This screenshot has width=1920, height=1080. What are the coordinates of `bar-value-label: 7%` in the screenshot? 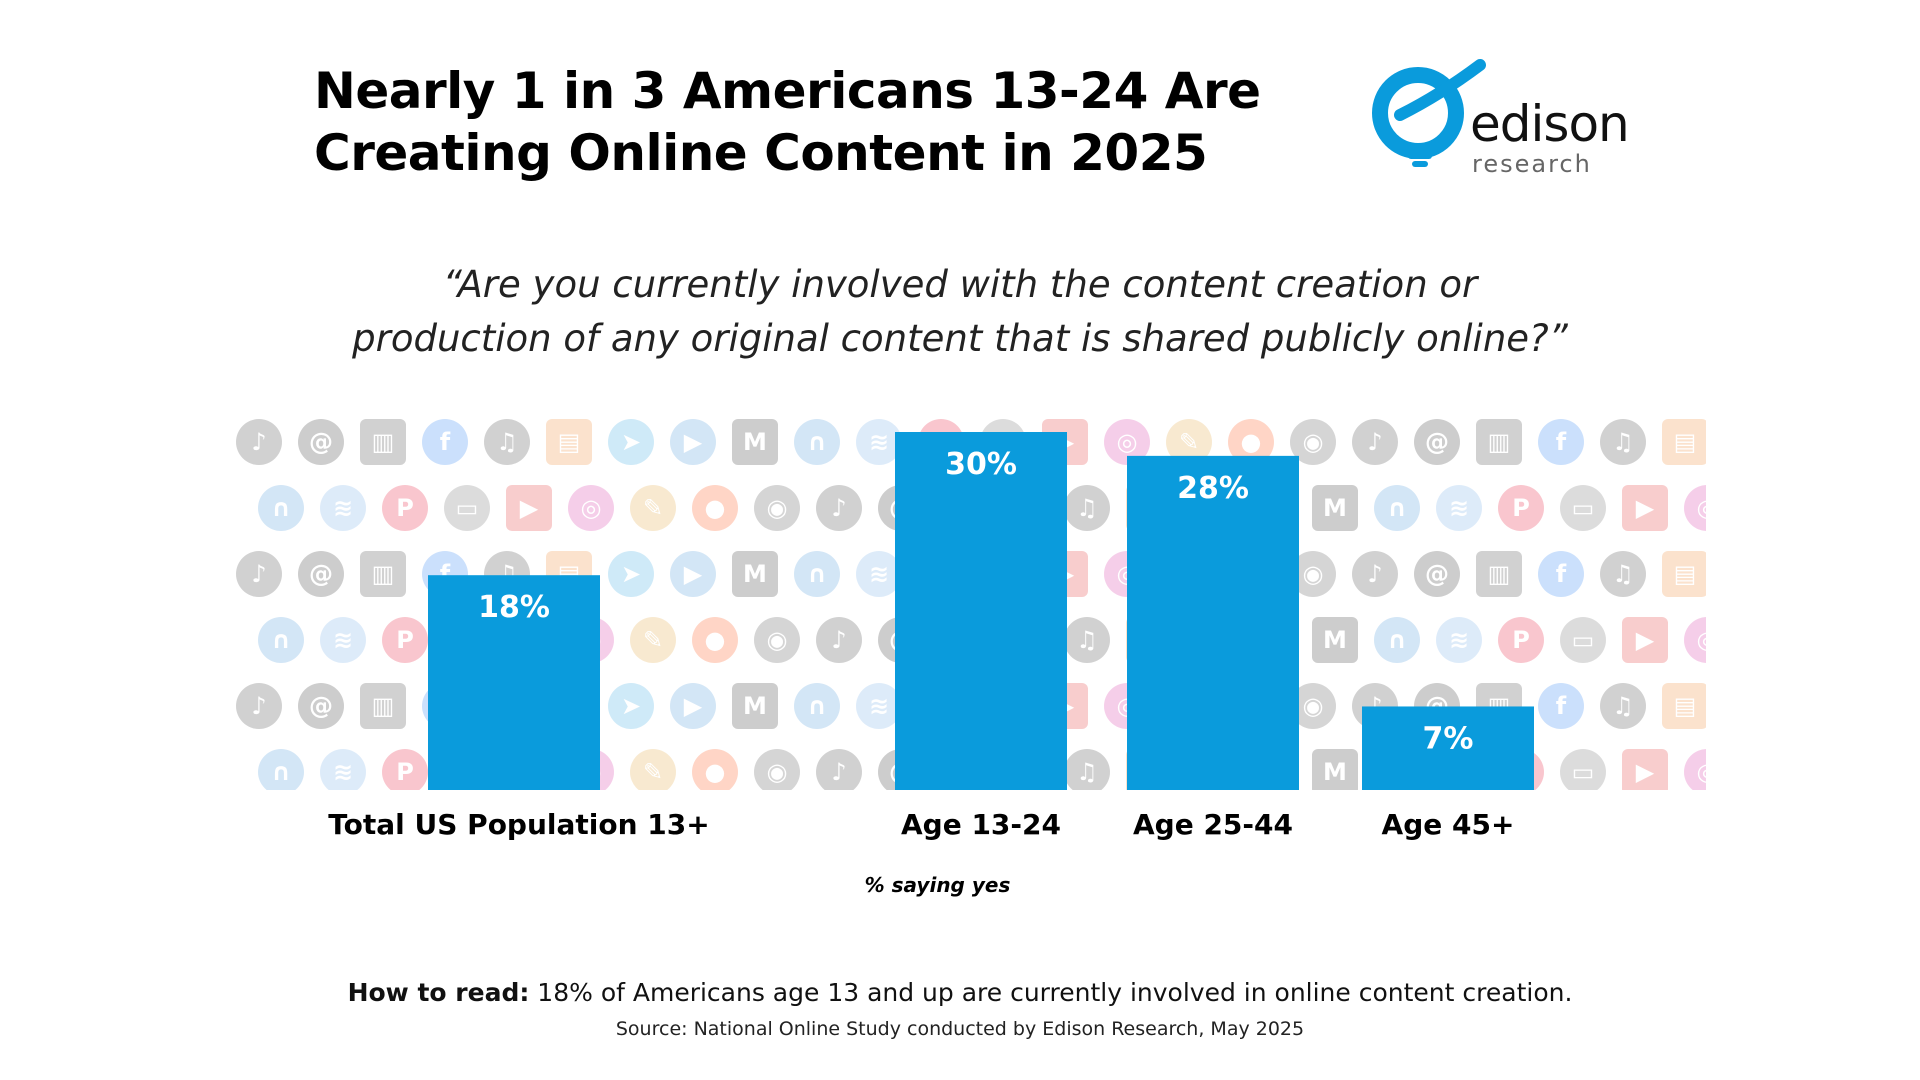 It's located at (1448, 738).